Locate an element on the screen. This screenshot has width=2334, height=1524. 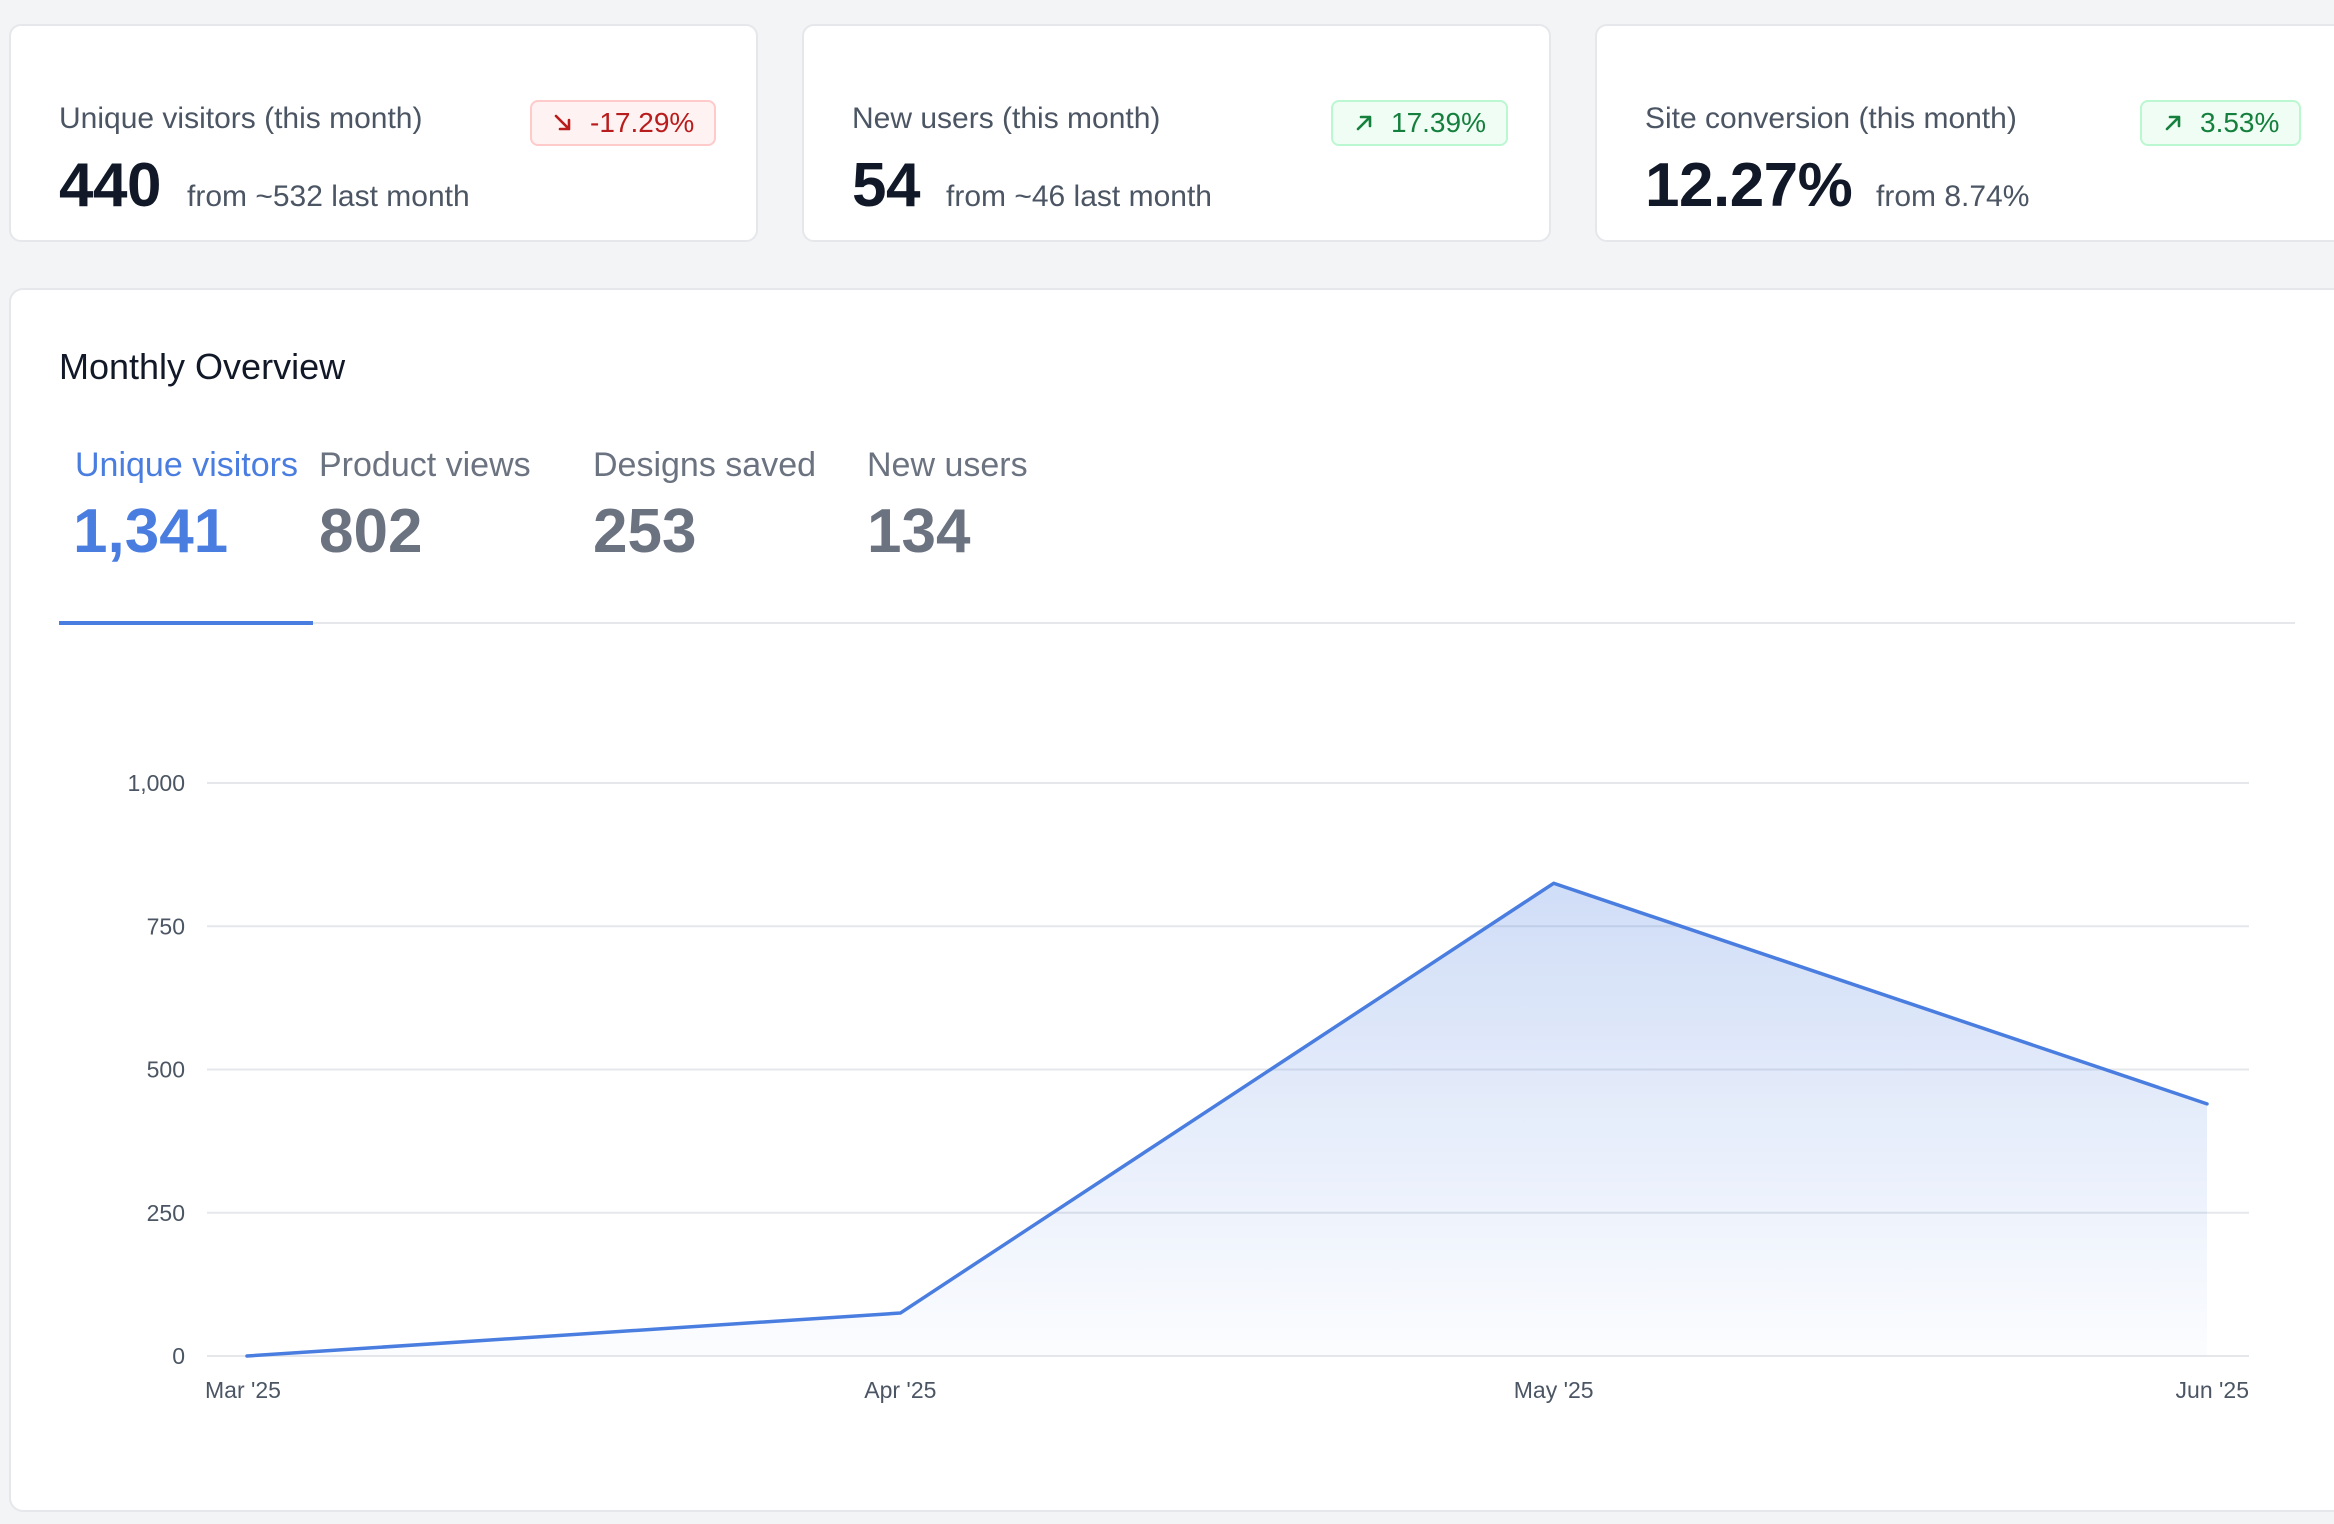
x-tick-label: Jun '25 is located at coordinates (2212, 1390).